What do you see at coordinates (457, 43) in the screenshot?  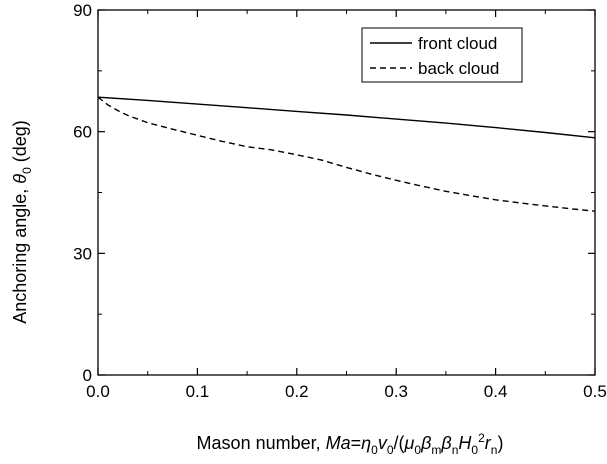 I see `legend-label: front cloud` at bounding box center [457, 43].